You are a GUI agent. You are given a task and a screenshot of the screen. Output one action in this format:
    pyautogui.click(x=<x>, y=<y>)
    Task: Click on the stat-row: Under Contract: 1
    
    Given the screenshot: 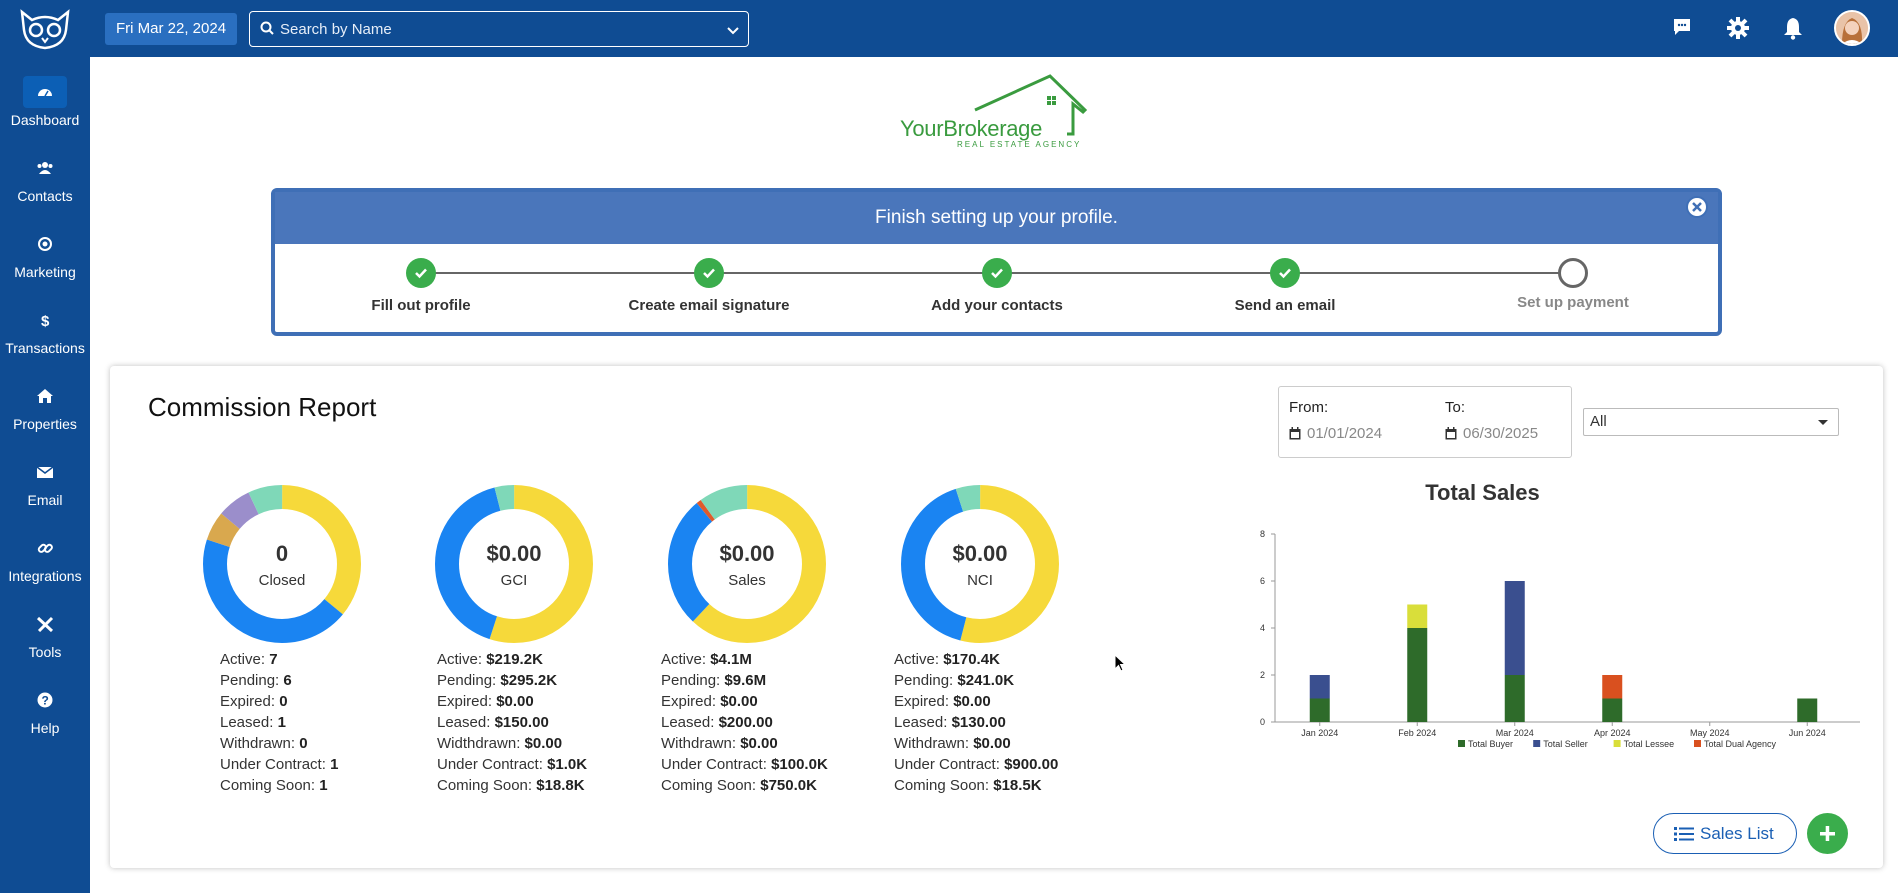 What is the action you would take?
    pyautogui.click(x=279, y=764)
    